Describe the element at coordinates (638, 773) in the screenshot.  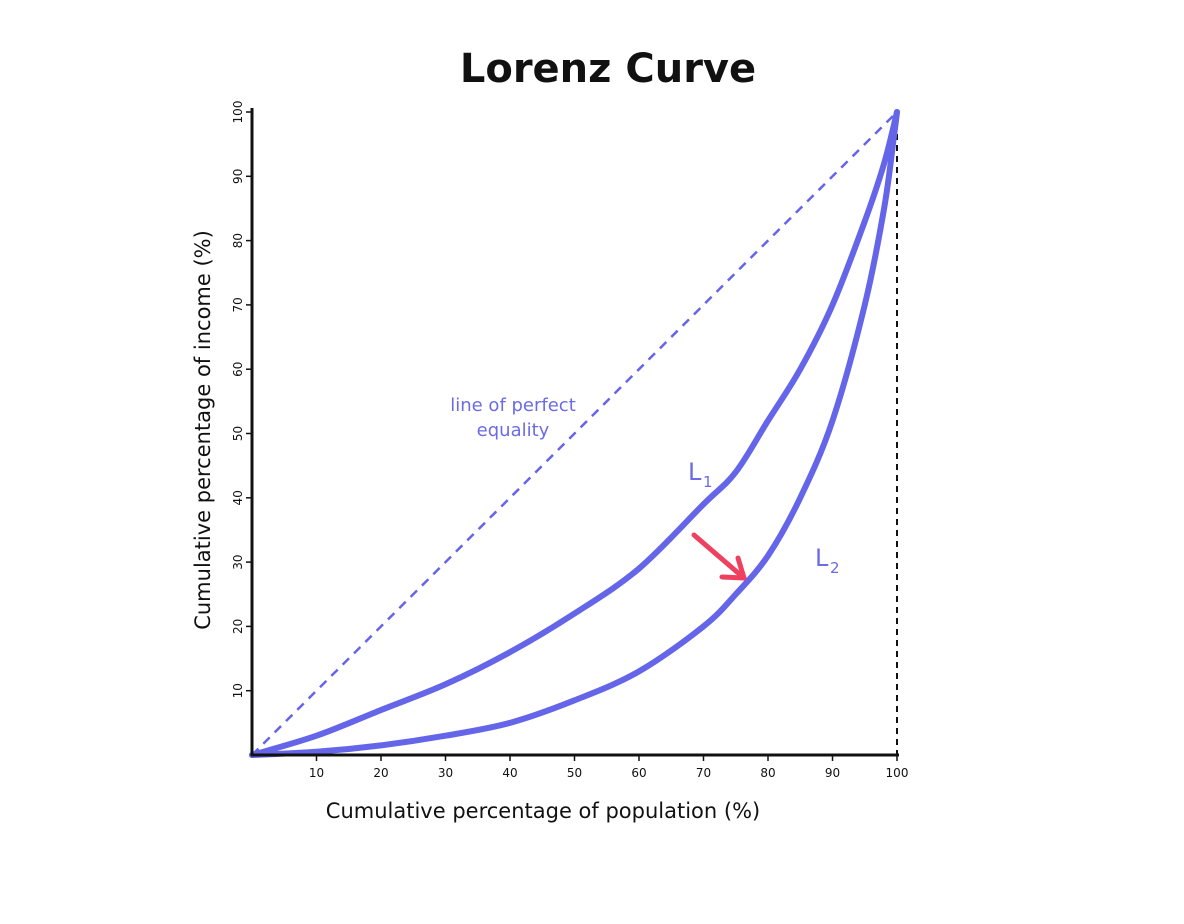
I see `x-tick-label: 60` at that location.